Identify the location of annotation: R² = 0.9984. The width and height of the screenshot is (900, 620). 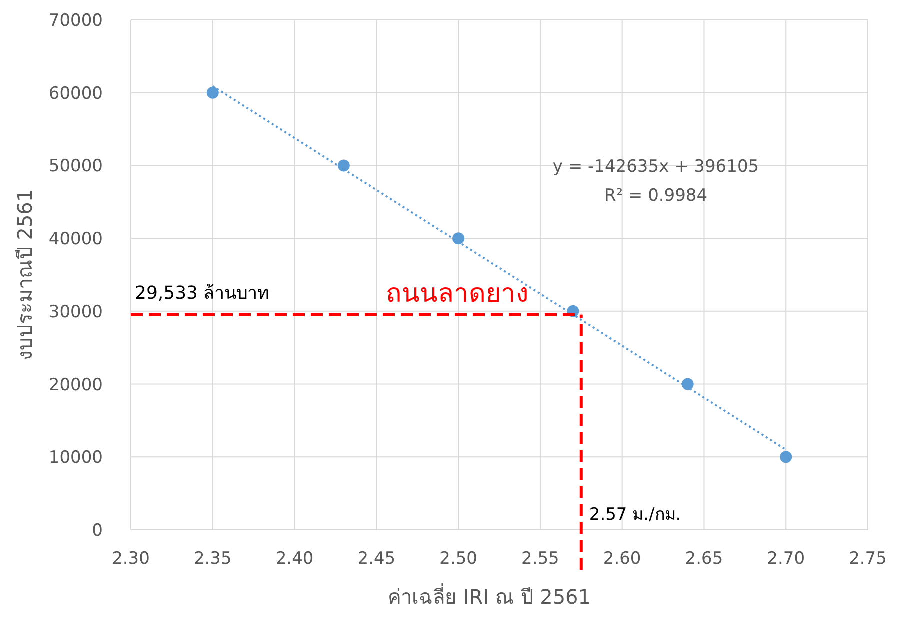
(656, 196).